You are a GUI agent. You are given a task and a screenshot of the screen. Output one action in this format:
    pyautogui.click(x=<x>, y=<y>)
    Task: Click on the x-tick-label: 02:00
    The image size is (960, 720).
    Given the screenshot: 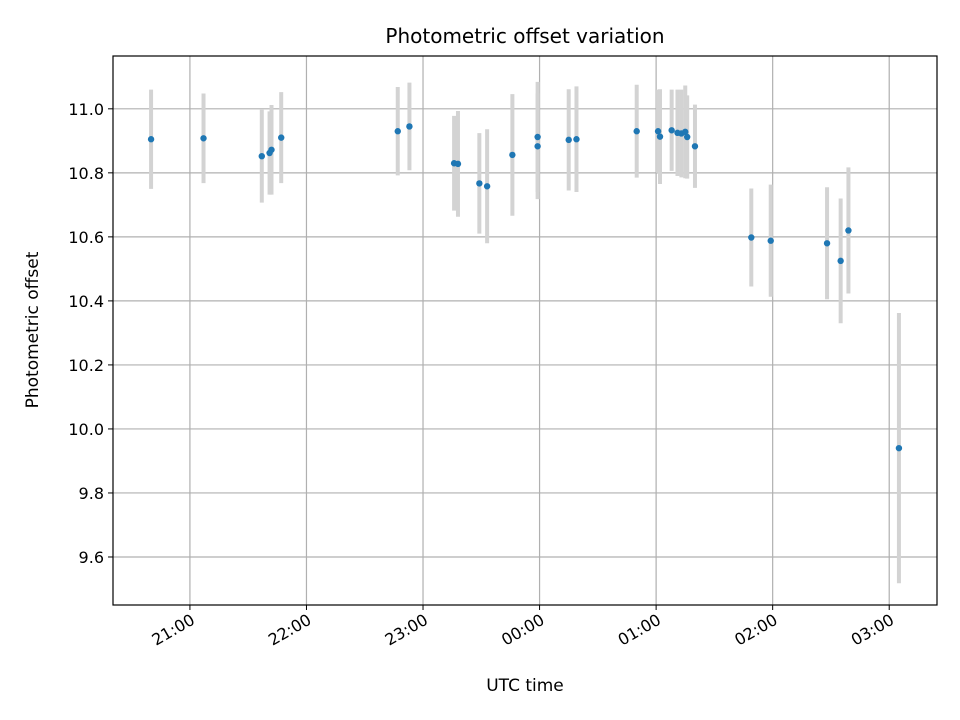 What is the action you would take?
    pyautogui.click(x=755, y=630)
    